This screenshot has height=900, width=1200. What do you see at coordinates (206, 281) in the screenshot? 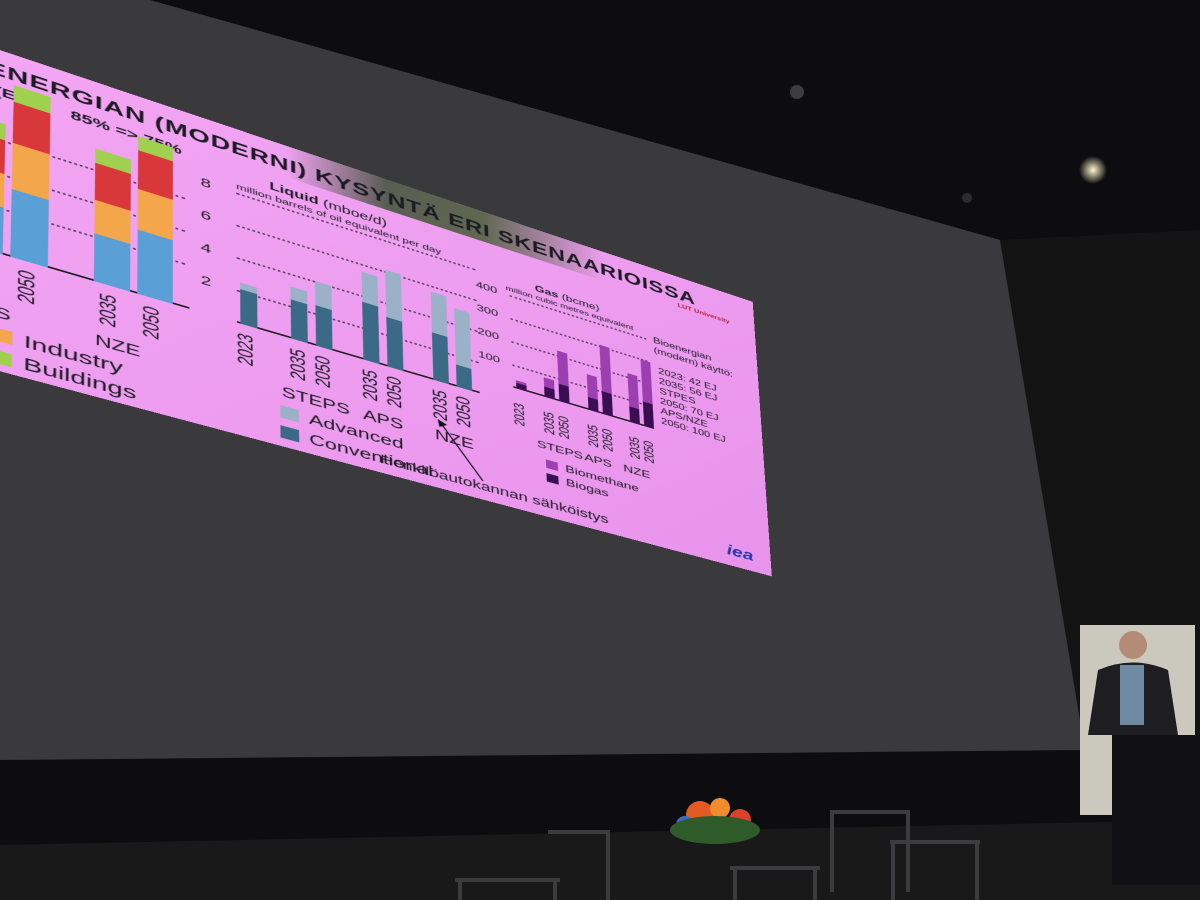
I see `liquid-y-tick: 2` at bounding box center [206, 281].